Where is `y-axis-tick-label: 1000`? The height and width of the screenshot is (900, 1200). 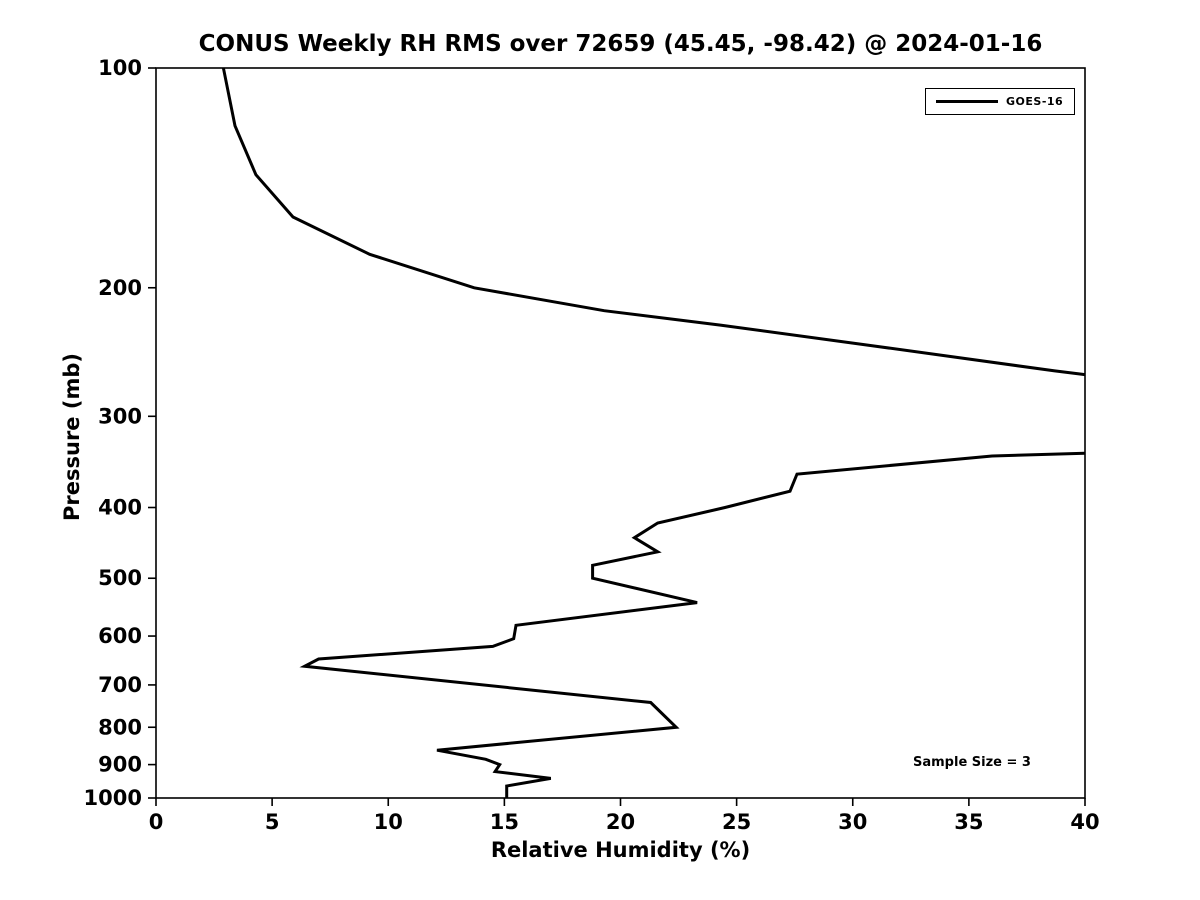 y-axis-tick-label: 1000 is located at coordinates (113, 798).